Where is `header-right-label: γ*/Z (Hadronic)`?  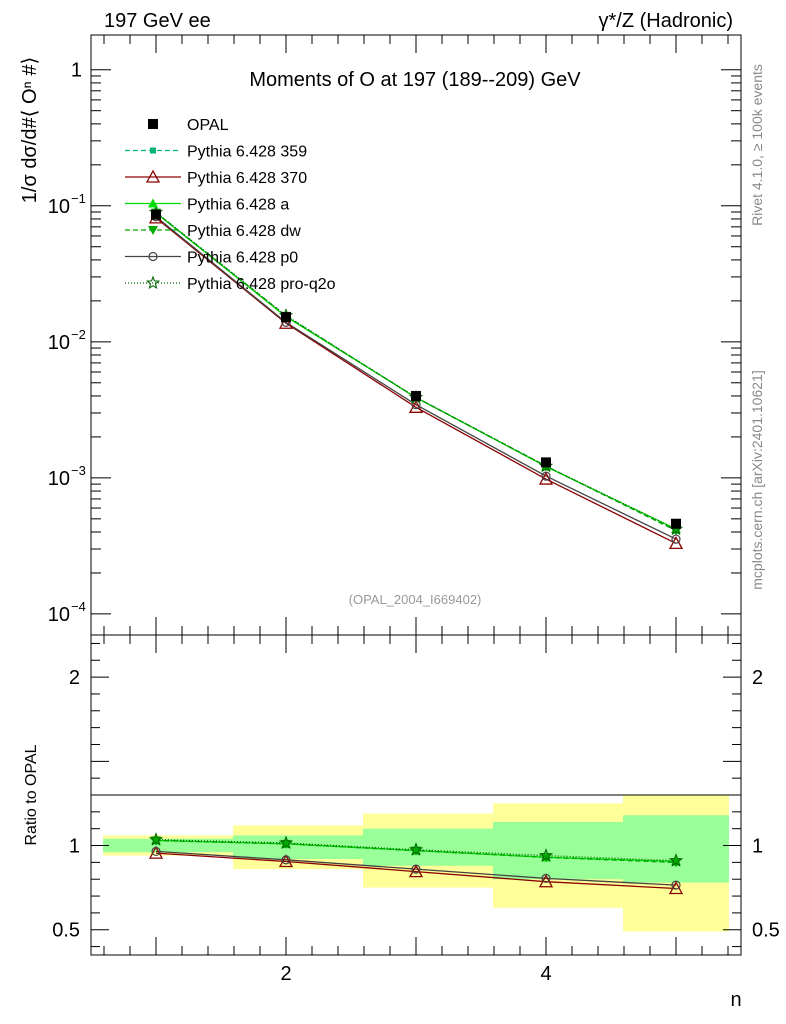
header-right-label: γ*/Z (Hadronic) is located at coordinates (666, 21).